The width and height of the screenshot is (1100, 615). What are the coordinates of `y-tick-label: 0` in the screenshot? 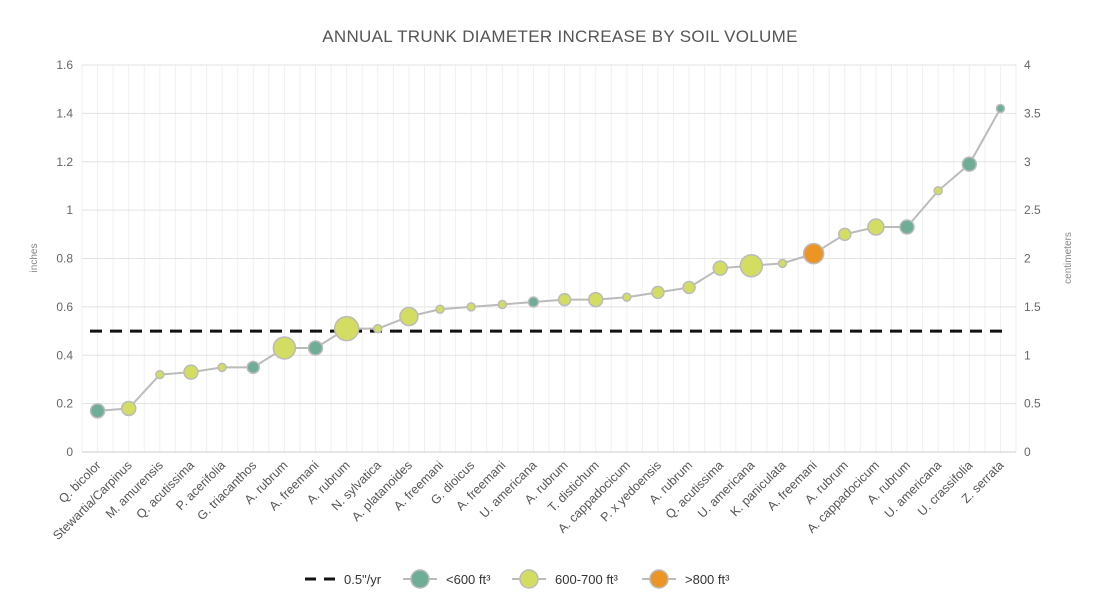 It's located at (69, 452).